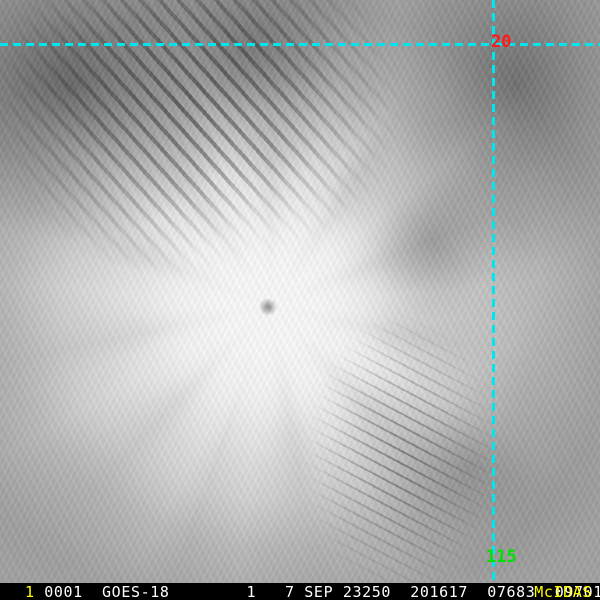  I want to click on longitude-label-115: 115, so click(501, 557).